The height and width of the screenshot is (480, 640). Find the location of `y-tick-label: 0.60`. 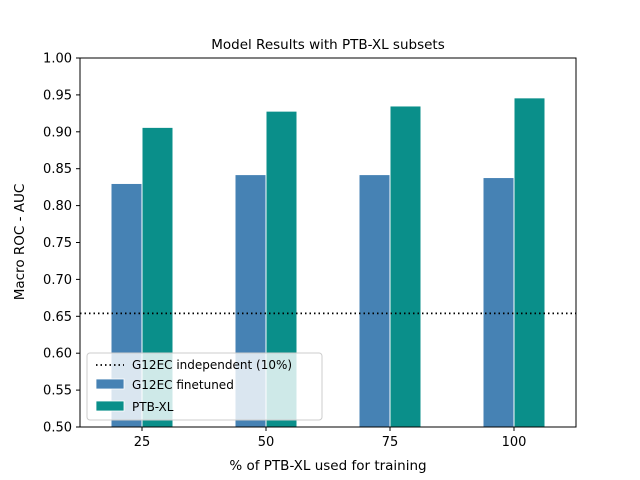

y-tick-label: 0.60 is located at coordinates (57, 354).